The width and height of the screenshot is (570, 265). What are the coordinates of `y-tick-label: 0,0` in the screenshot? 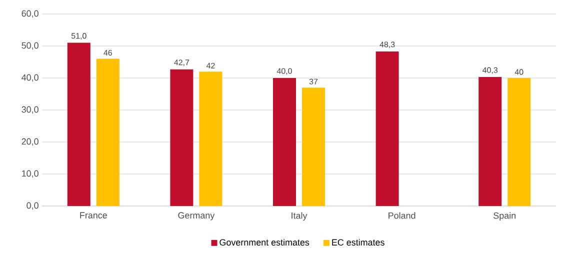 It's located at (32, 206).